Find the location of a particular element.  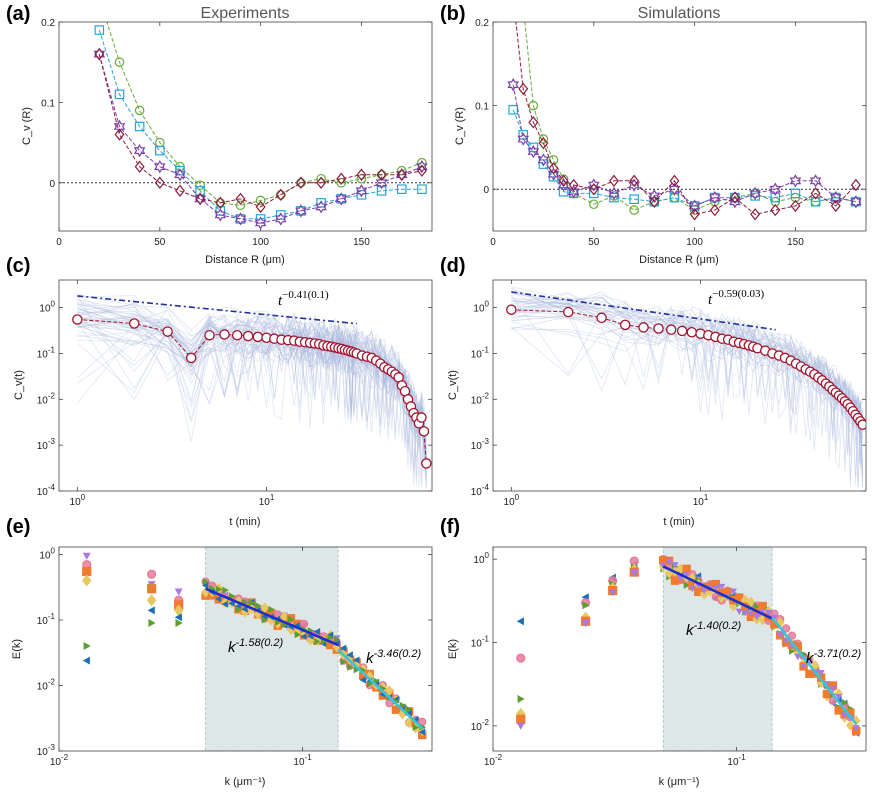

panel-b-plot: 0 50 100 150 0 0.1 0.2 is located at coordinates (670, 133).